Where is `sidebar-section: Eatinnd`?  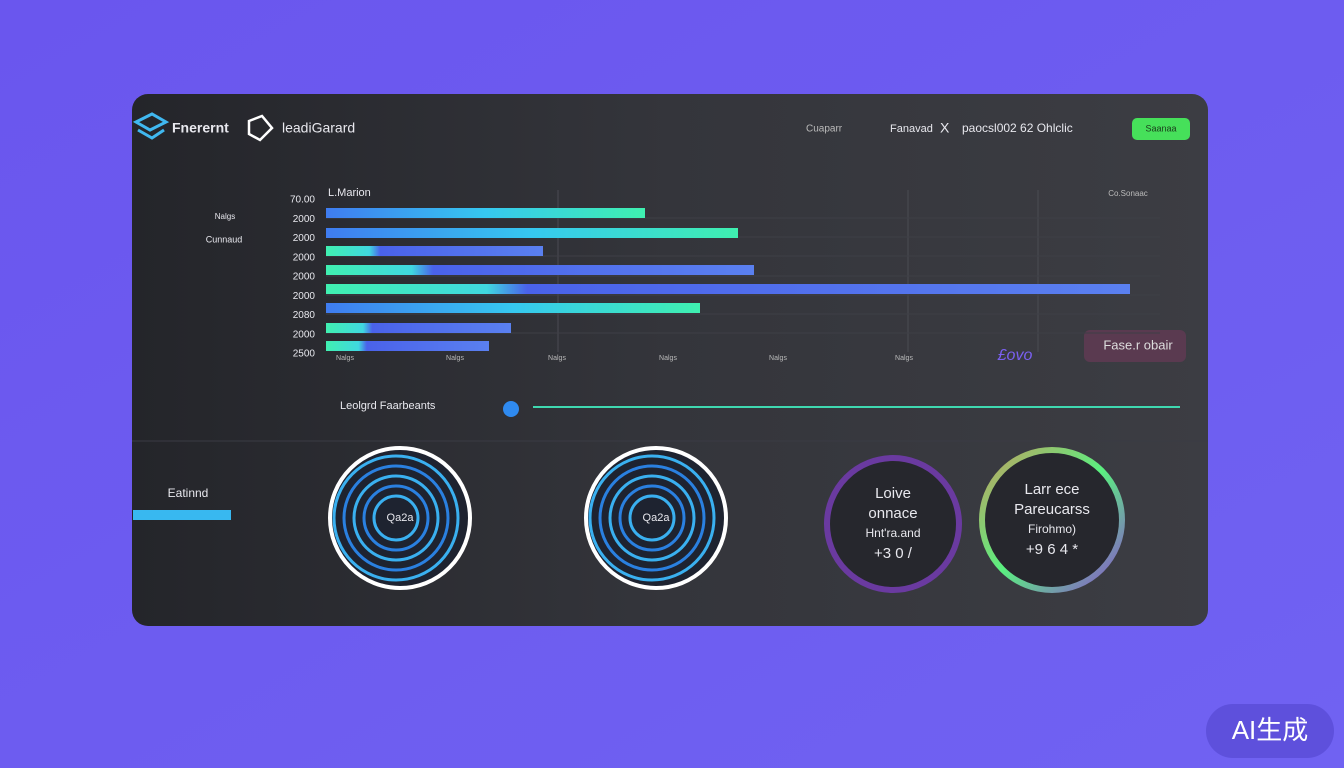
sidebar-section: Eatinnd is located at coordinates (188, 493).